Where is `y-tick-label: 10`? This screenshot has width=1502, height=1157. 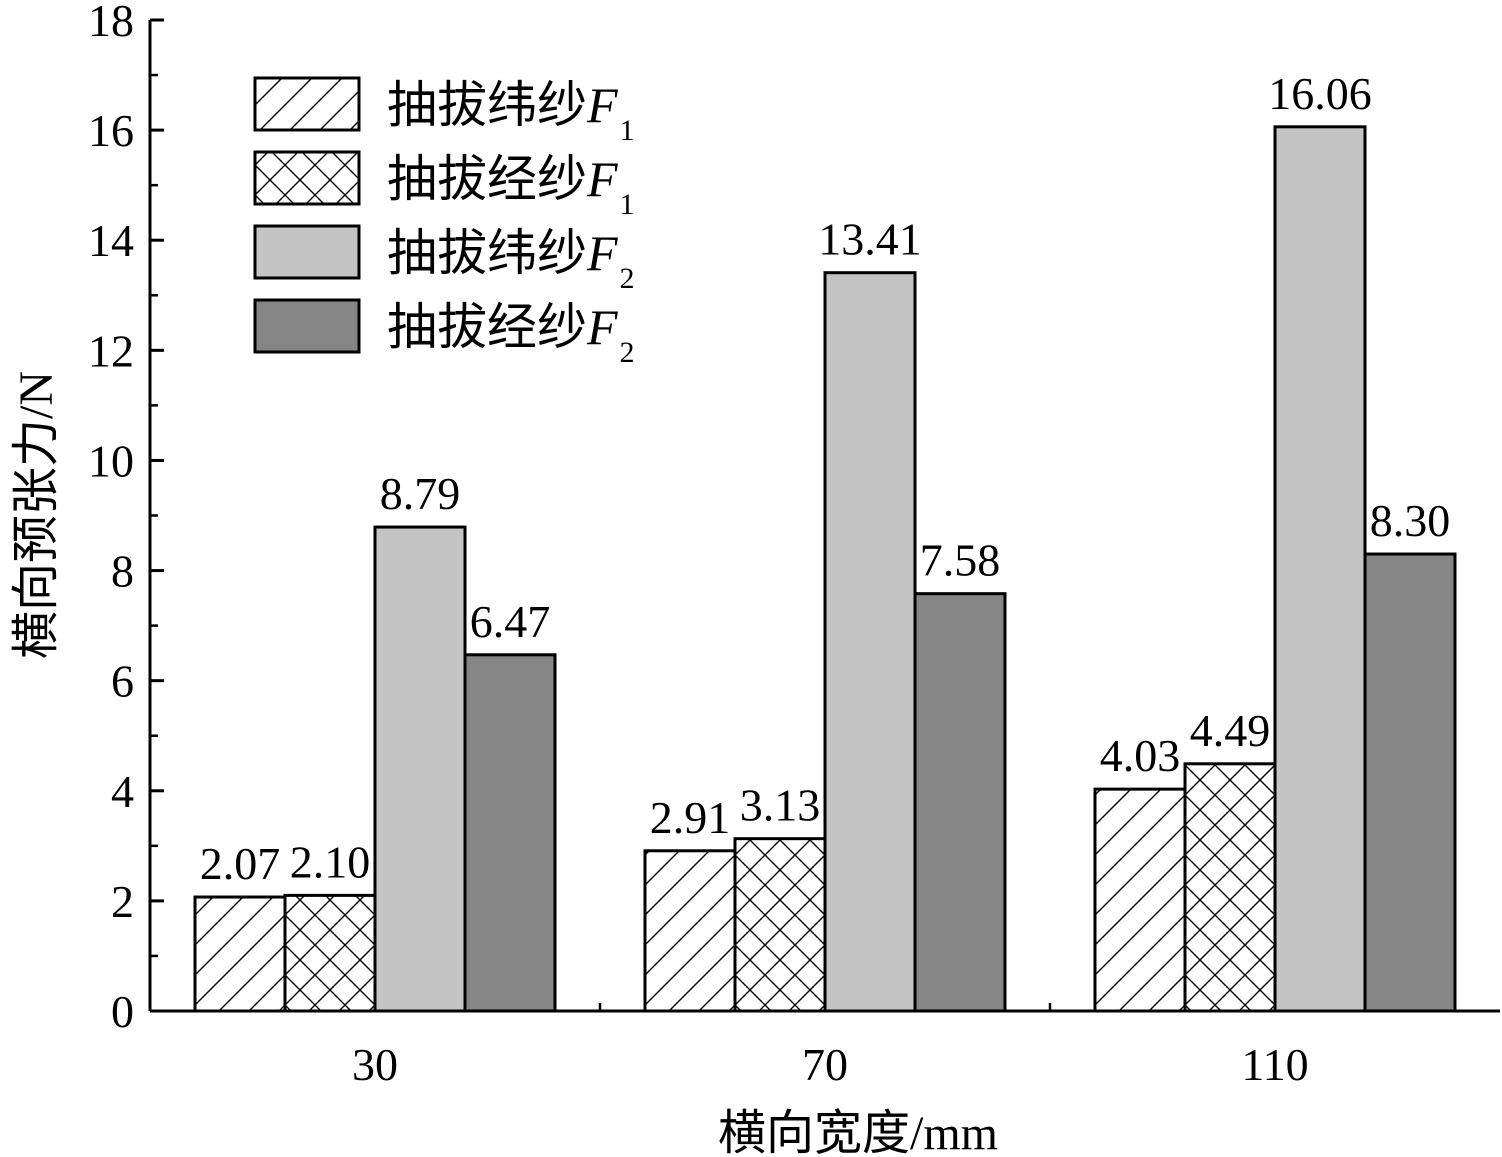
y-tick-label: 10 is located at coordinates (111, 460).